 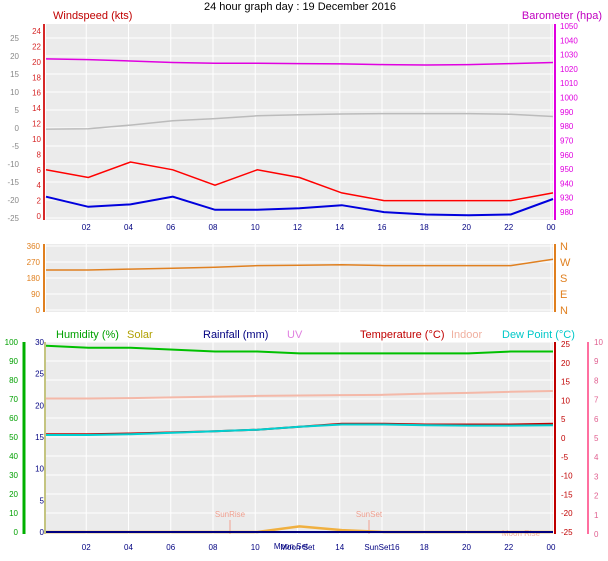 I want to click on uv-tick-label: 3, so click(x=596, y=476).